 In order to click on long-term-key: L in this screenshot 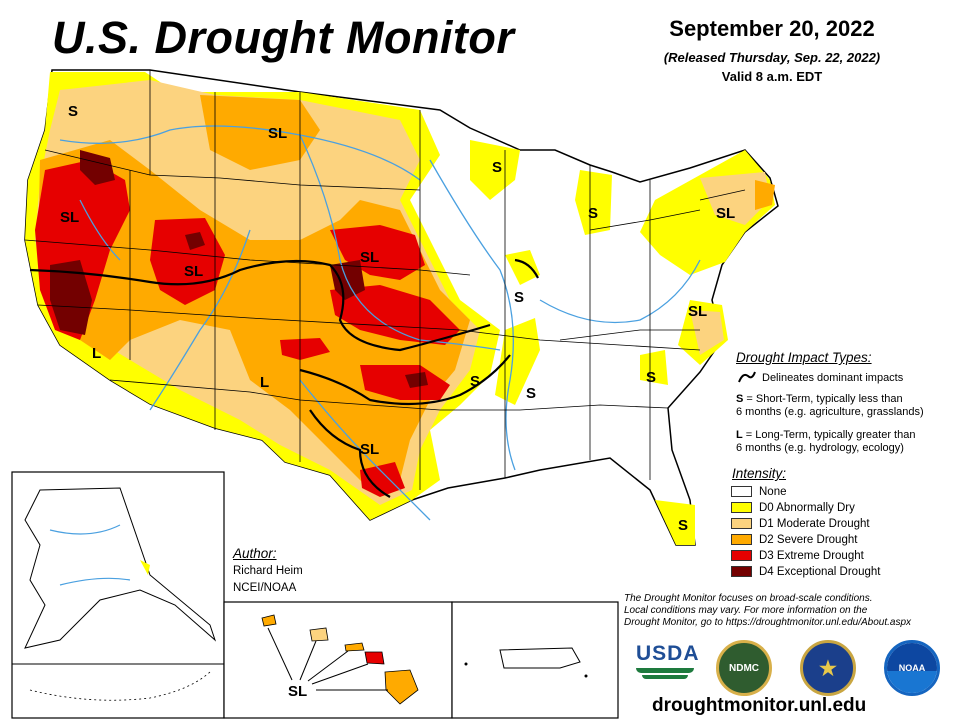, I will do `click(739, 435)`.